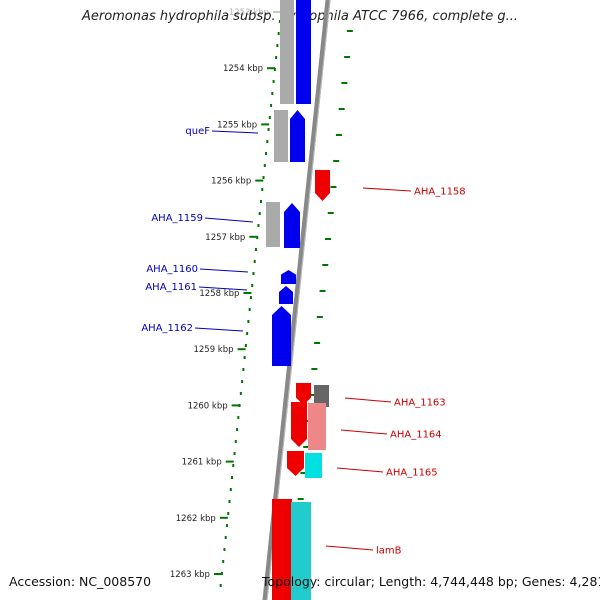  I want to click on scale-tick-label: 1260 kbp, so click(208, 406).